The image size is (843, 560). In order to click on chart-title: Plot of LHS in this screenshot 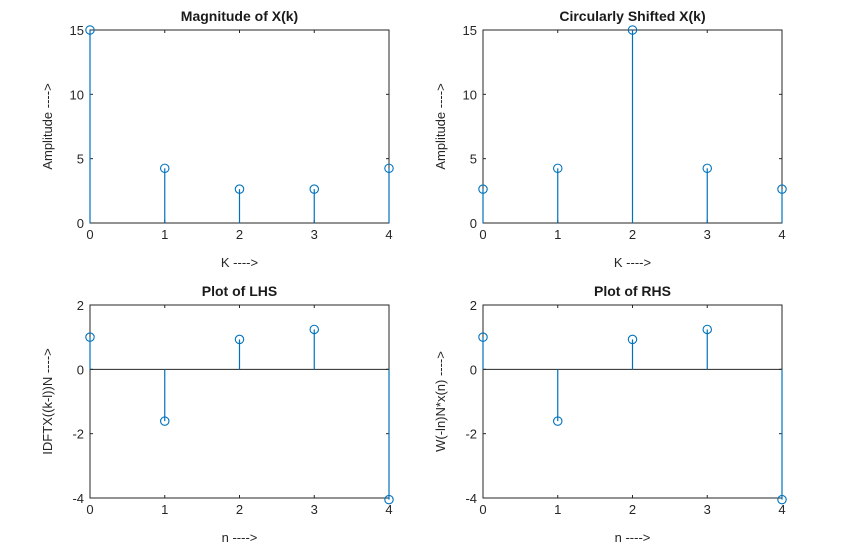, I will do `click(239, 291)`.